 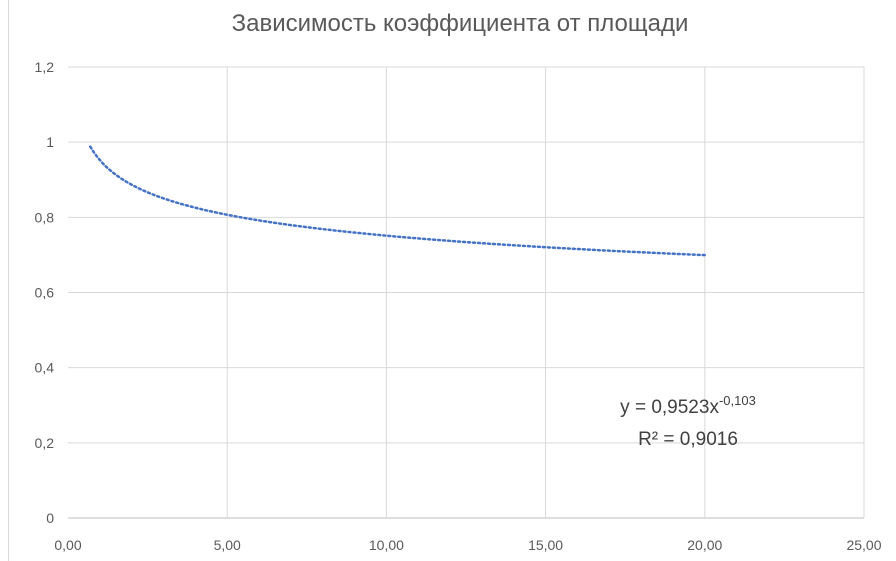 I want to click on y-tick-label: 0,8, so click(x=45, y=217).